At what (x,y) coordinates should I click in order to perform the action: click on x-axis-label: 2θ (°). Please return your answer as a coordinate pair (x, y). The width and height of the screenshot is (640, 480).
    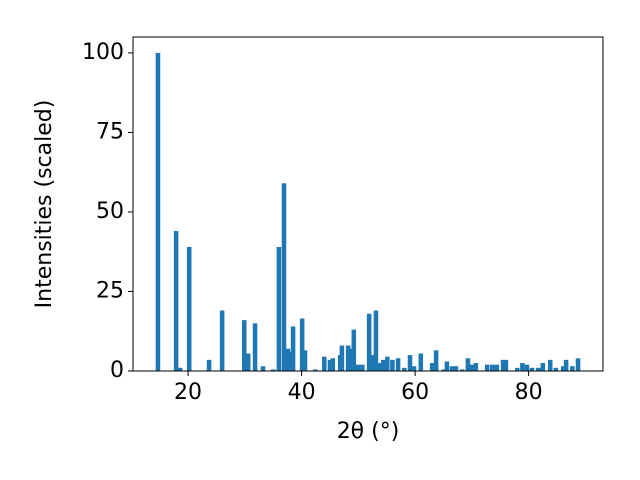
    Looking at the image, I should click on (368, 431).